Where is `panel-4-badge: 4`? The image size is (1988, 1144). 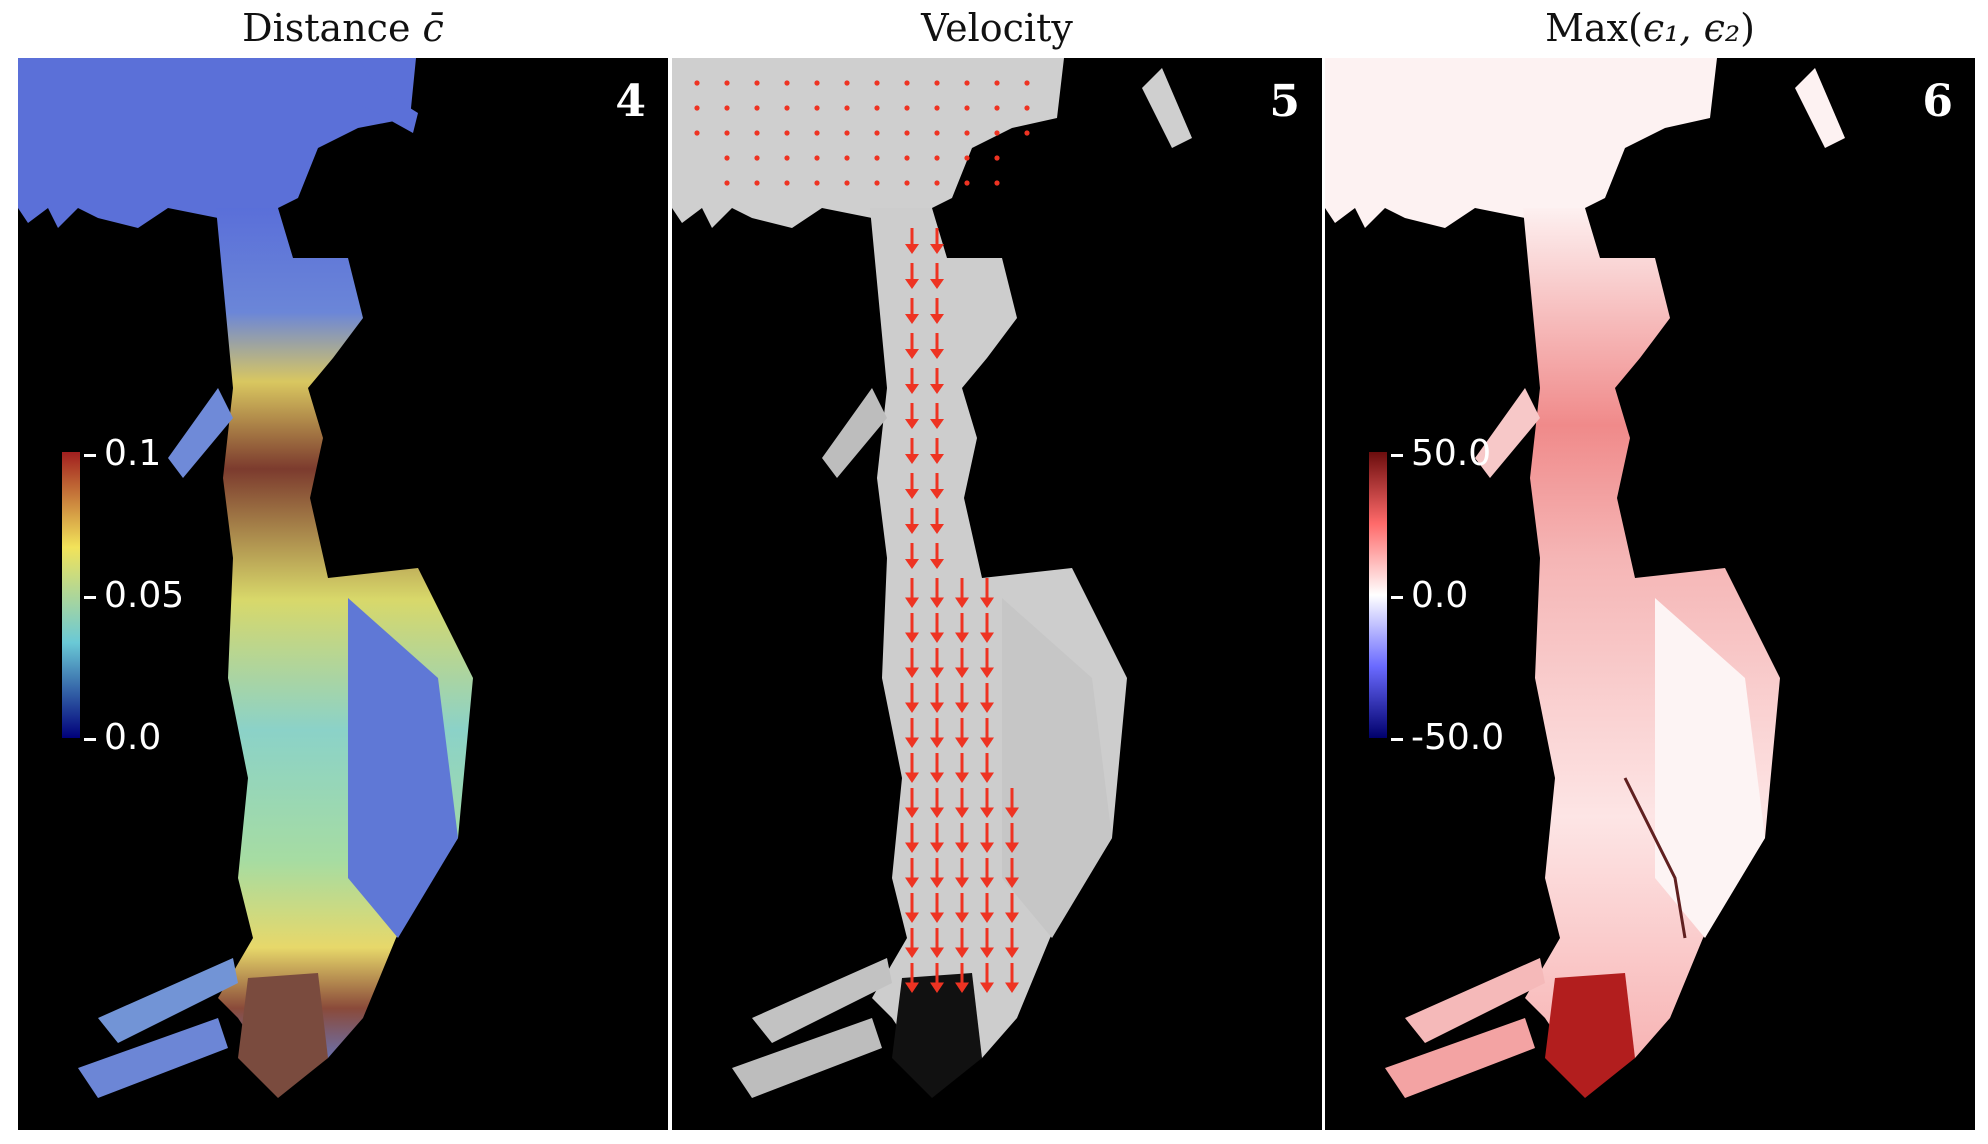
panel-4-badge: 4 is located at coordinates (630, 101).